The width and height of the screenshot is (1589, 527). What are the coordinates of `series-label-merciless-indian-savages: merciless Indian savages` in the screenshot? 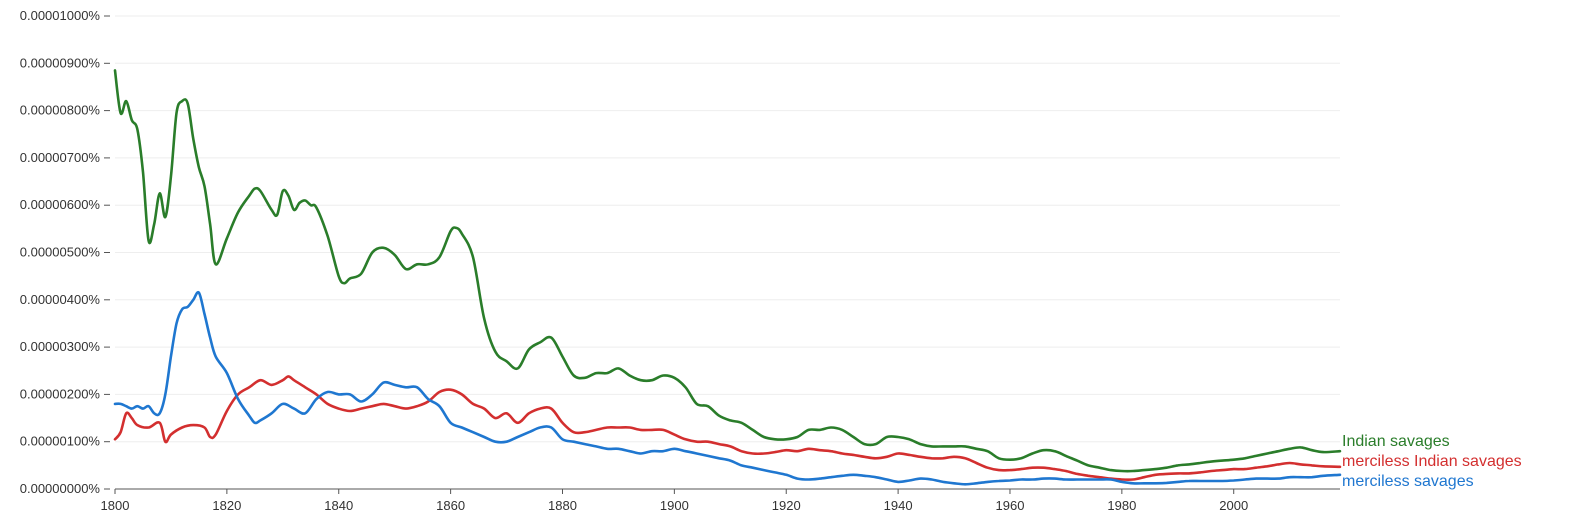 It's located at (1432, 461).